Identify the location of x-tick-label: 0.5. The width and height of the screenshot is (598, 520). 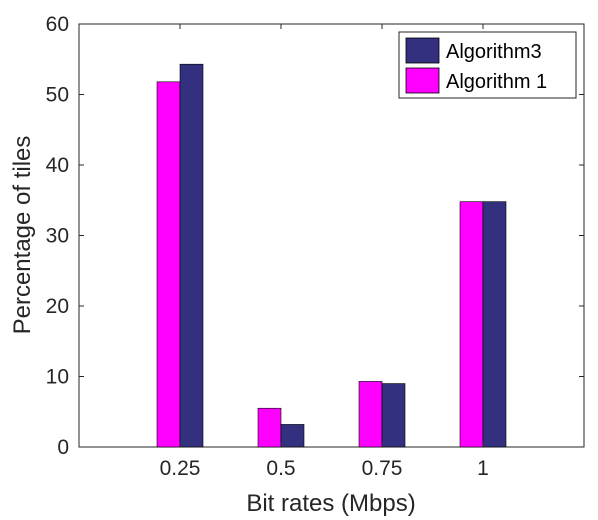
(280, 468).